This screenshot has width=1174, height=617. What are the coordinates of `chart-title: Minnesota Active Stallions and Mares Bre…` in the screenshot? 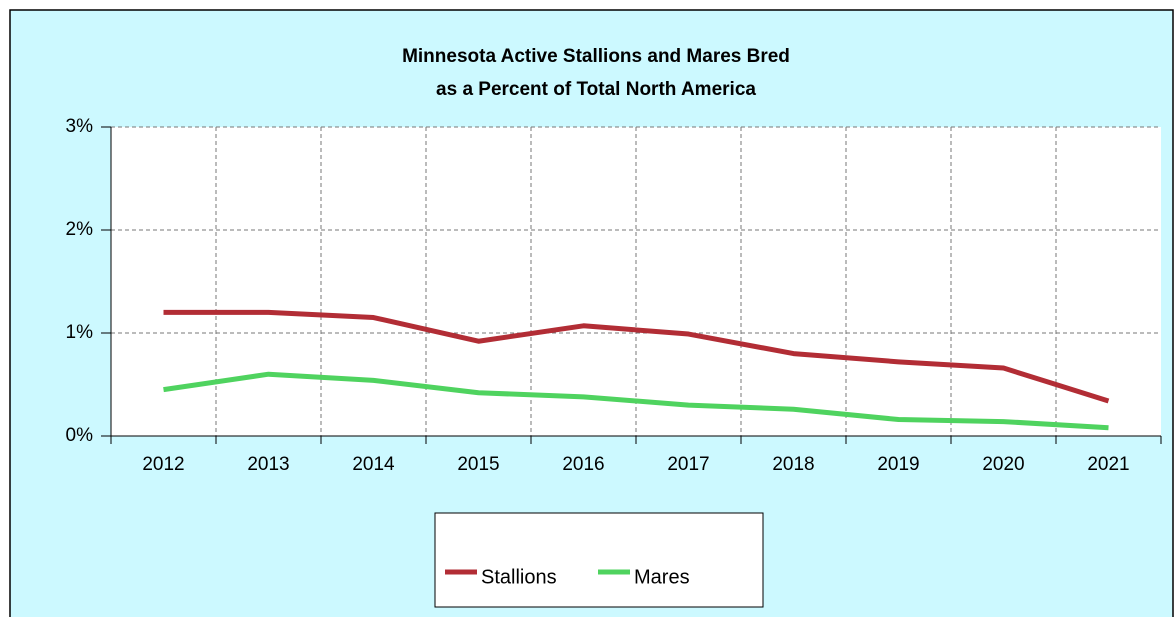 It's located at (596, 56).